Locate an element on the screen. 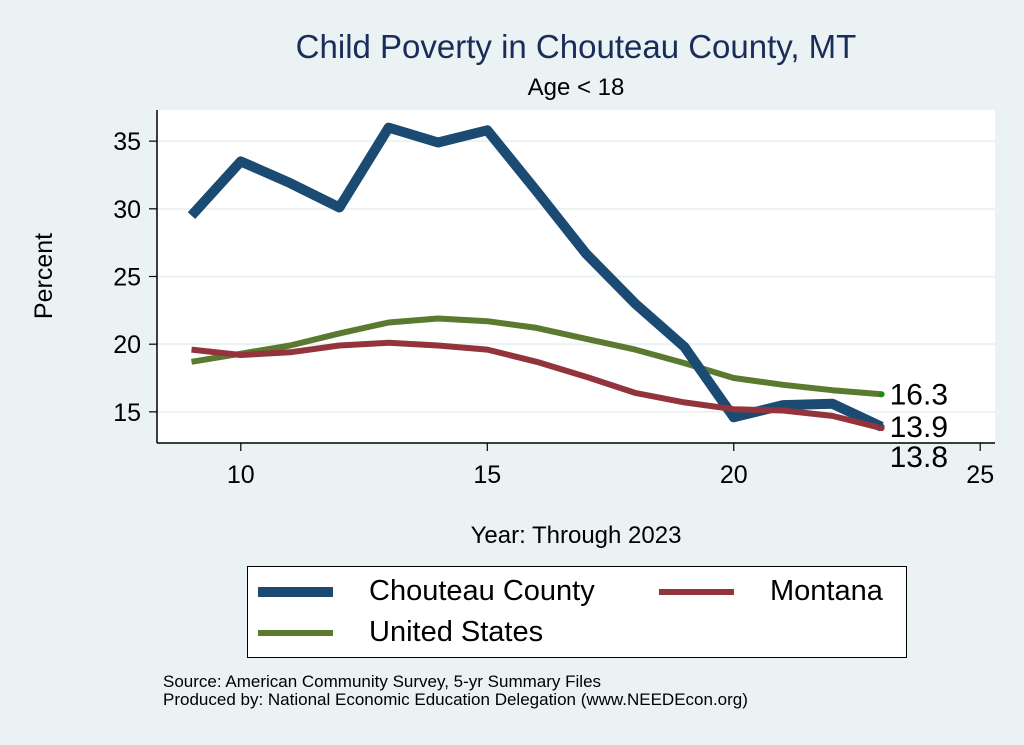 This screenshot has width=1024, height=745. legend-label-united-states: United States is located at coordinates (456, 632).